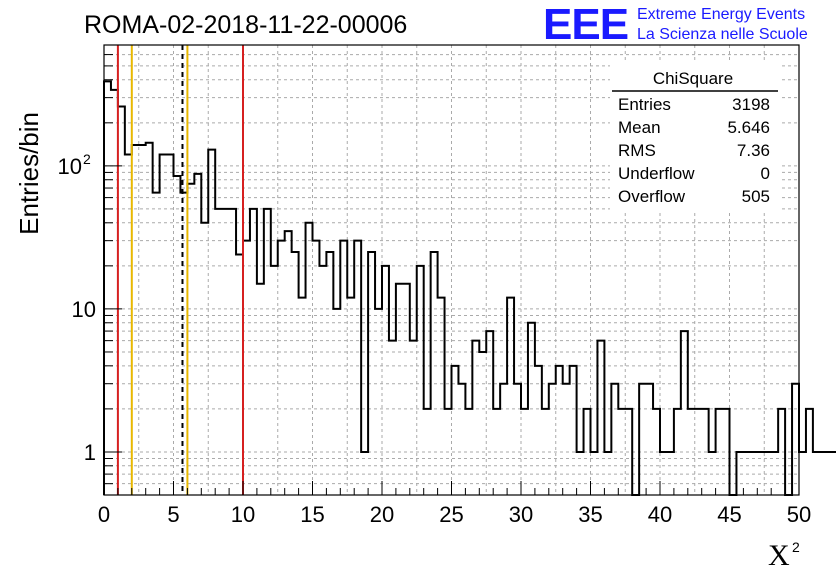  I want to click on x-axis-label-main: X, so click(779, 555).